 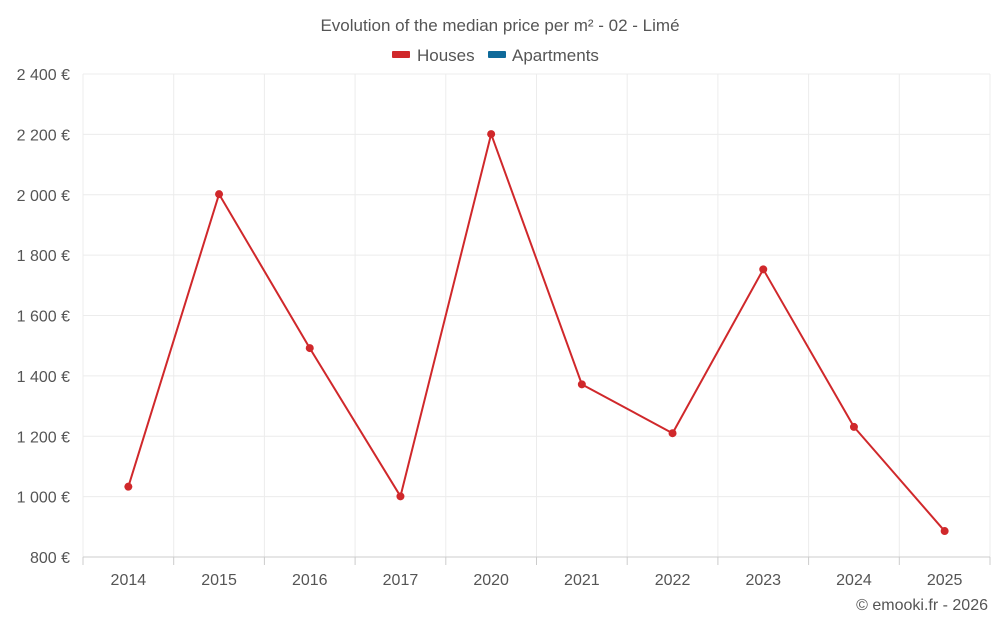 What do you see at coordinates (43, 135) in the screenshot?
I see `y-tick-label: 2 200 €` at bounding box center [43, 135].